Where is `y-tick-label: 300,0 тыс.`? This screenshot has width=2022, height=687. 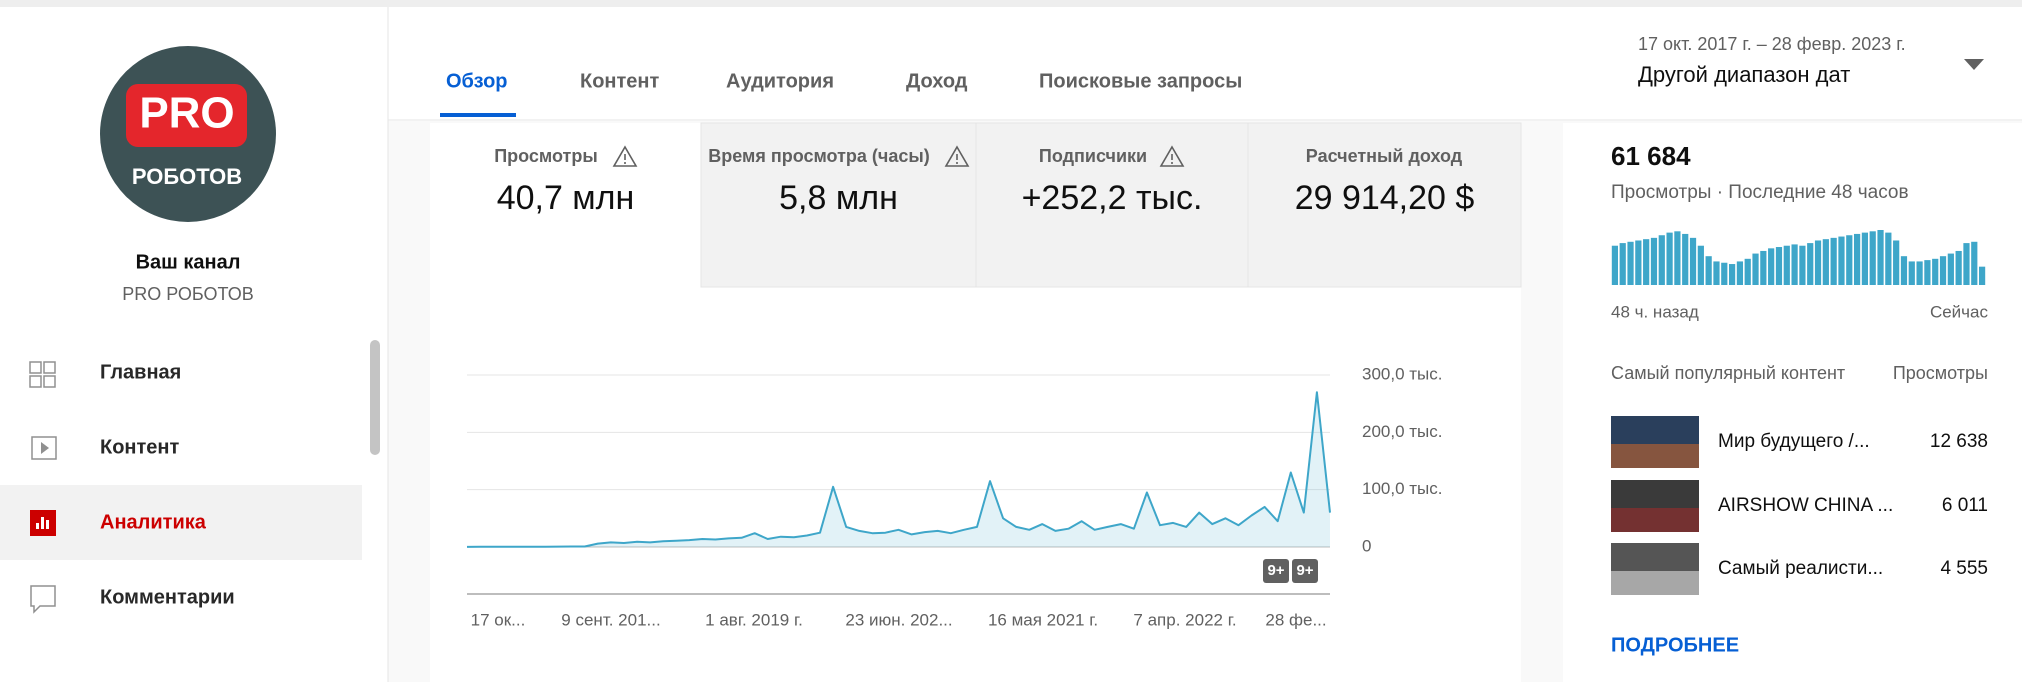 y-tick-label: 300,0 тыс. is located at coordinates (1402, 373).